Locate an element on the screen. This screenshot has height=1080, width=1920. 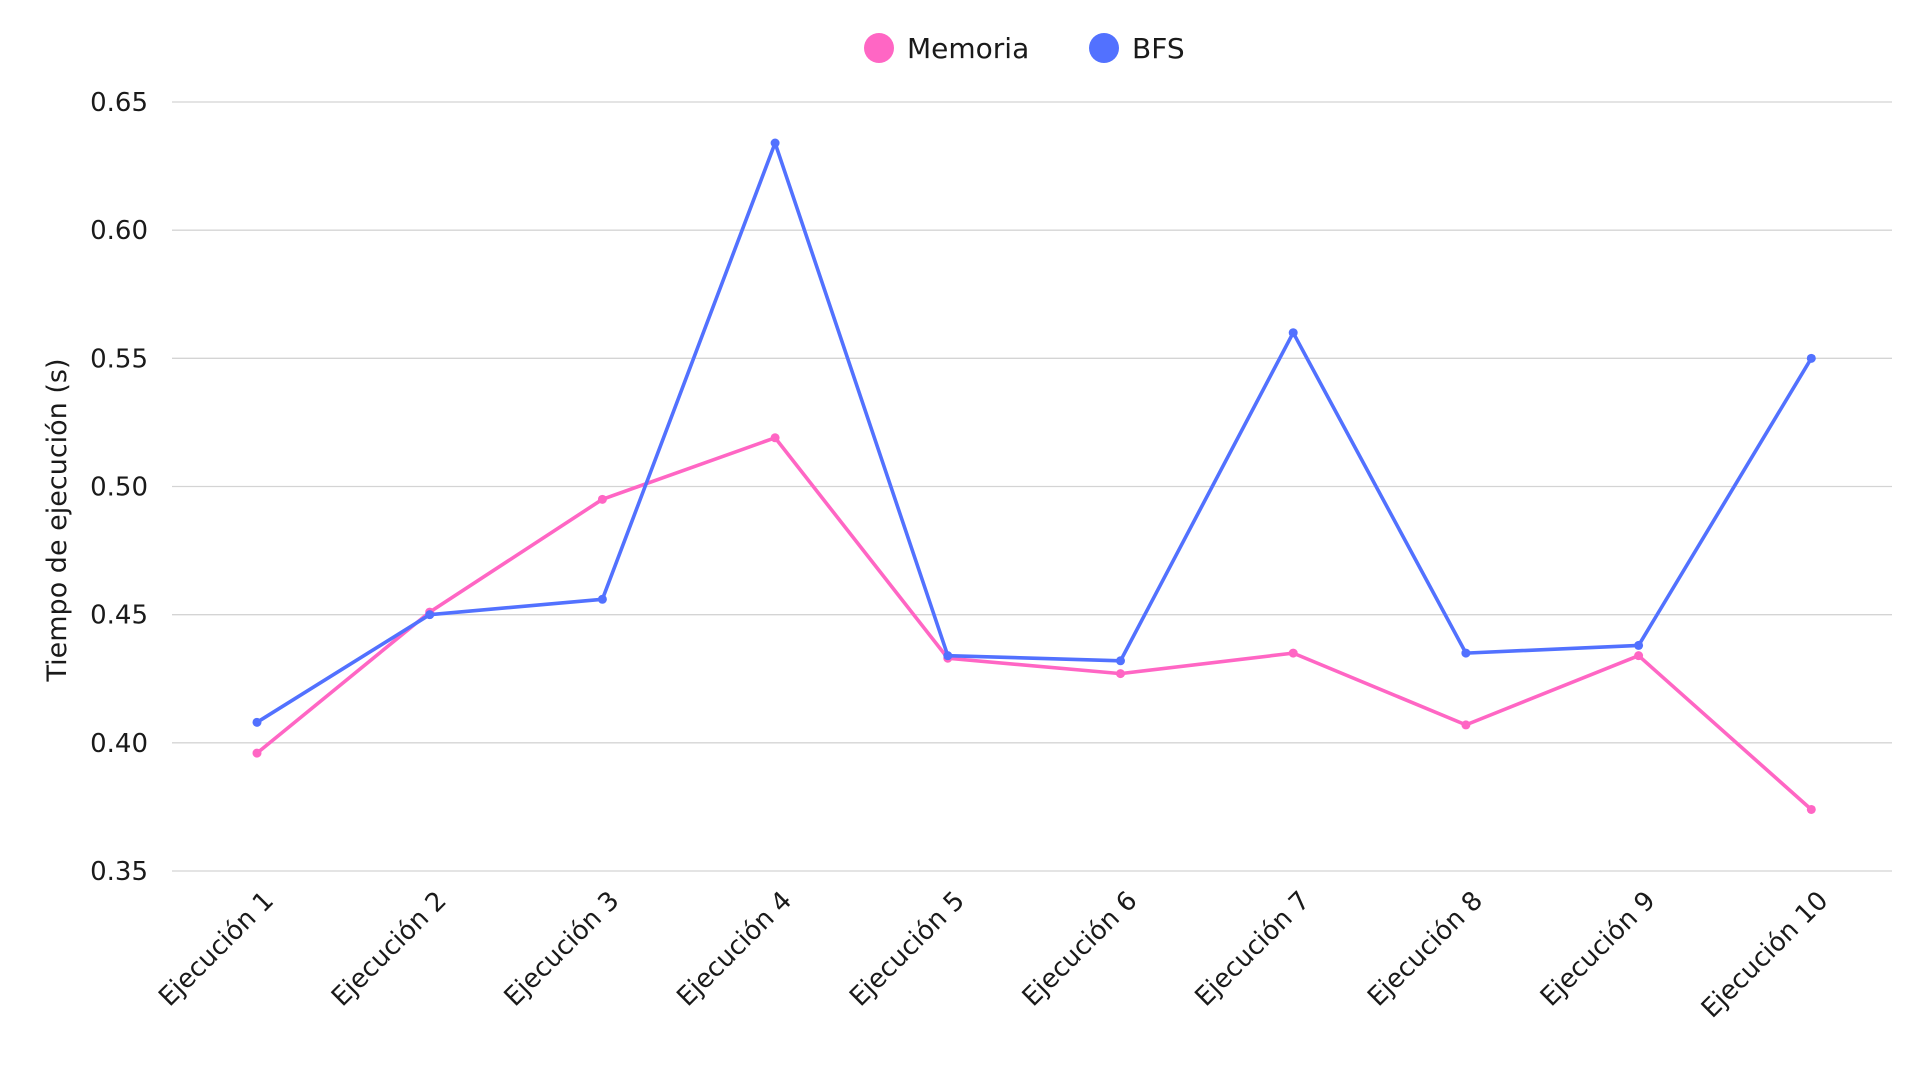
x-tick-label: Ejecución 9 is located at coordinates (1598, 949).